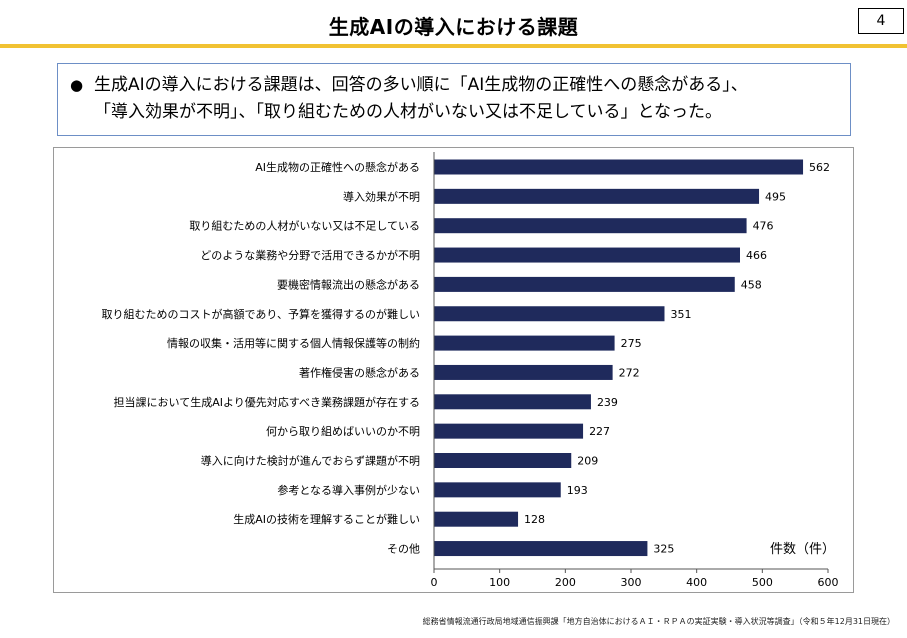 This screenshot has width=907, height=638. I want to click on category-label: 生成AIの技術を理解することが難しい, so click(326, 519).